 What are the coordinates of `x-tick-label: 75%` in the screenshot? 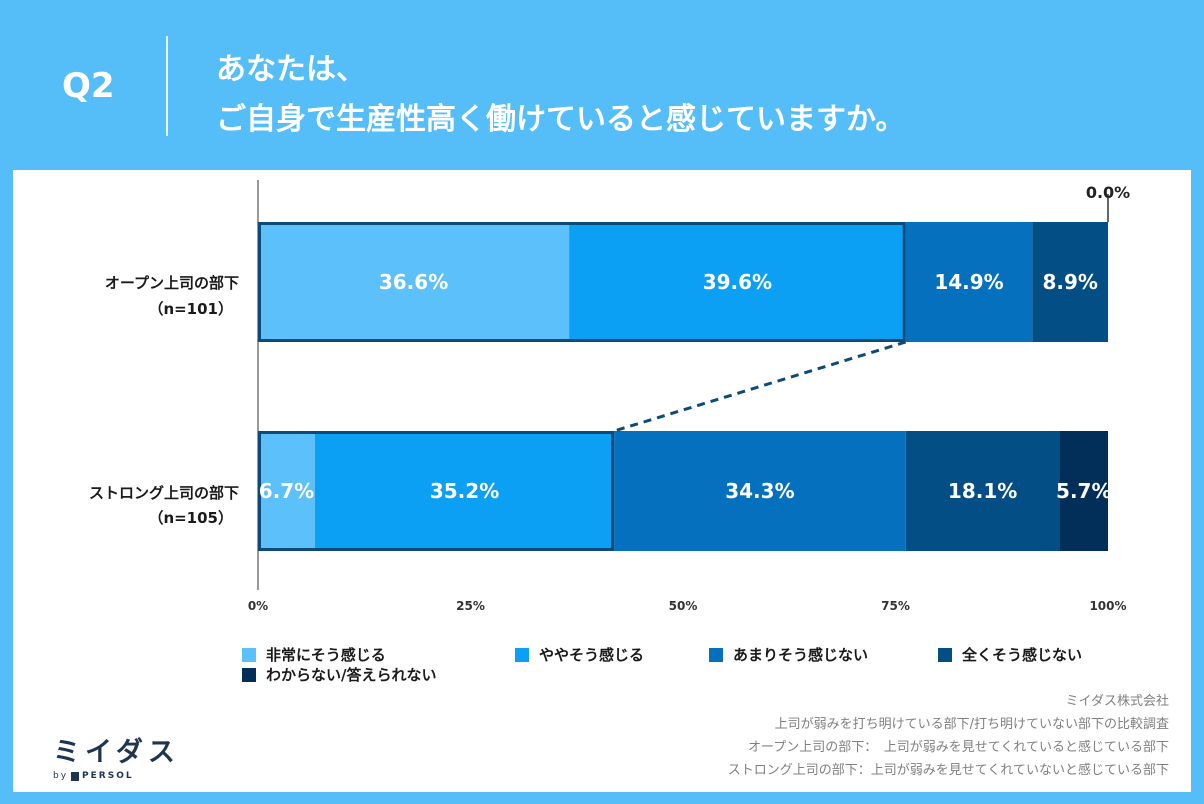 It's located at (895, 606).